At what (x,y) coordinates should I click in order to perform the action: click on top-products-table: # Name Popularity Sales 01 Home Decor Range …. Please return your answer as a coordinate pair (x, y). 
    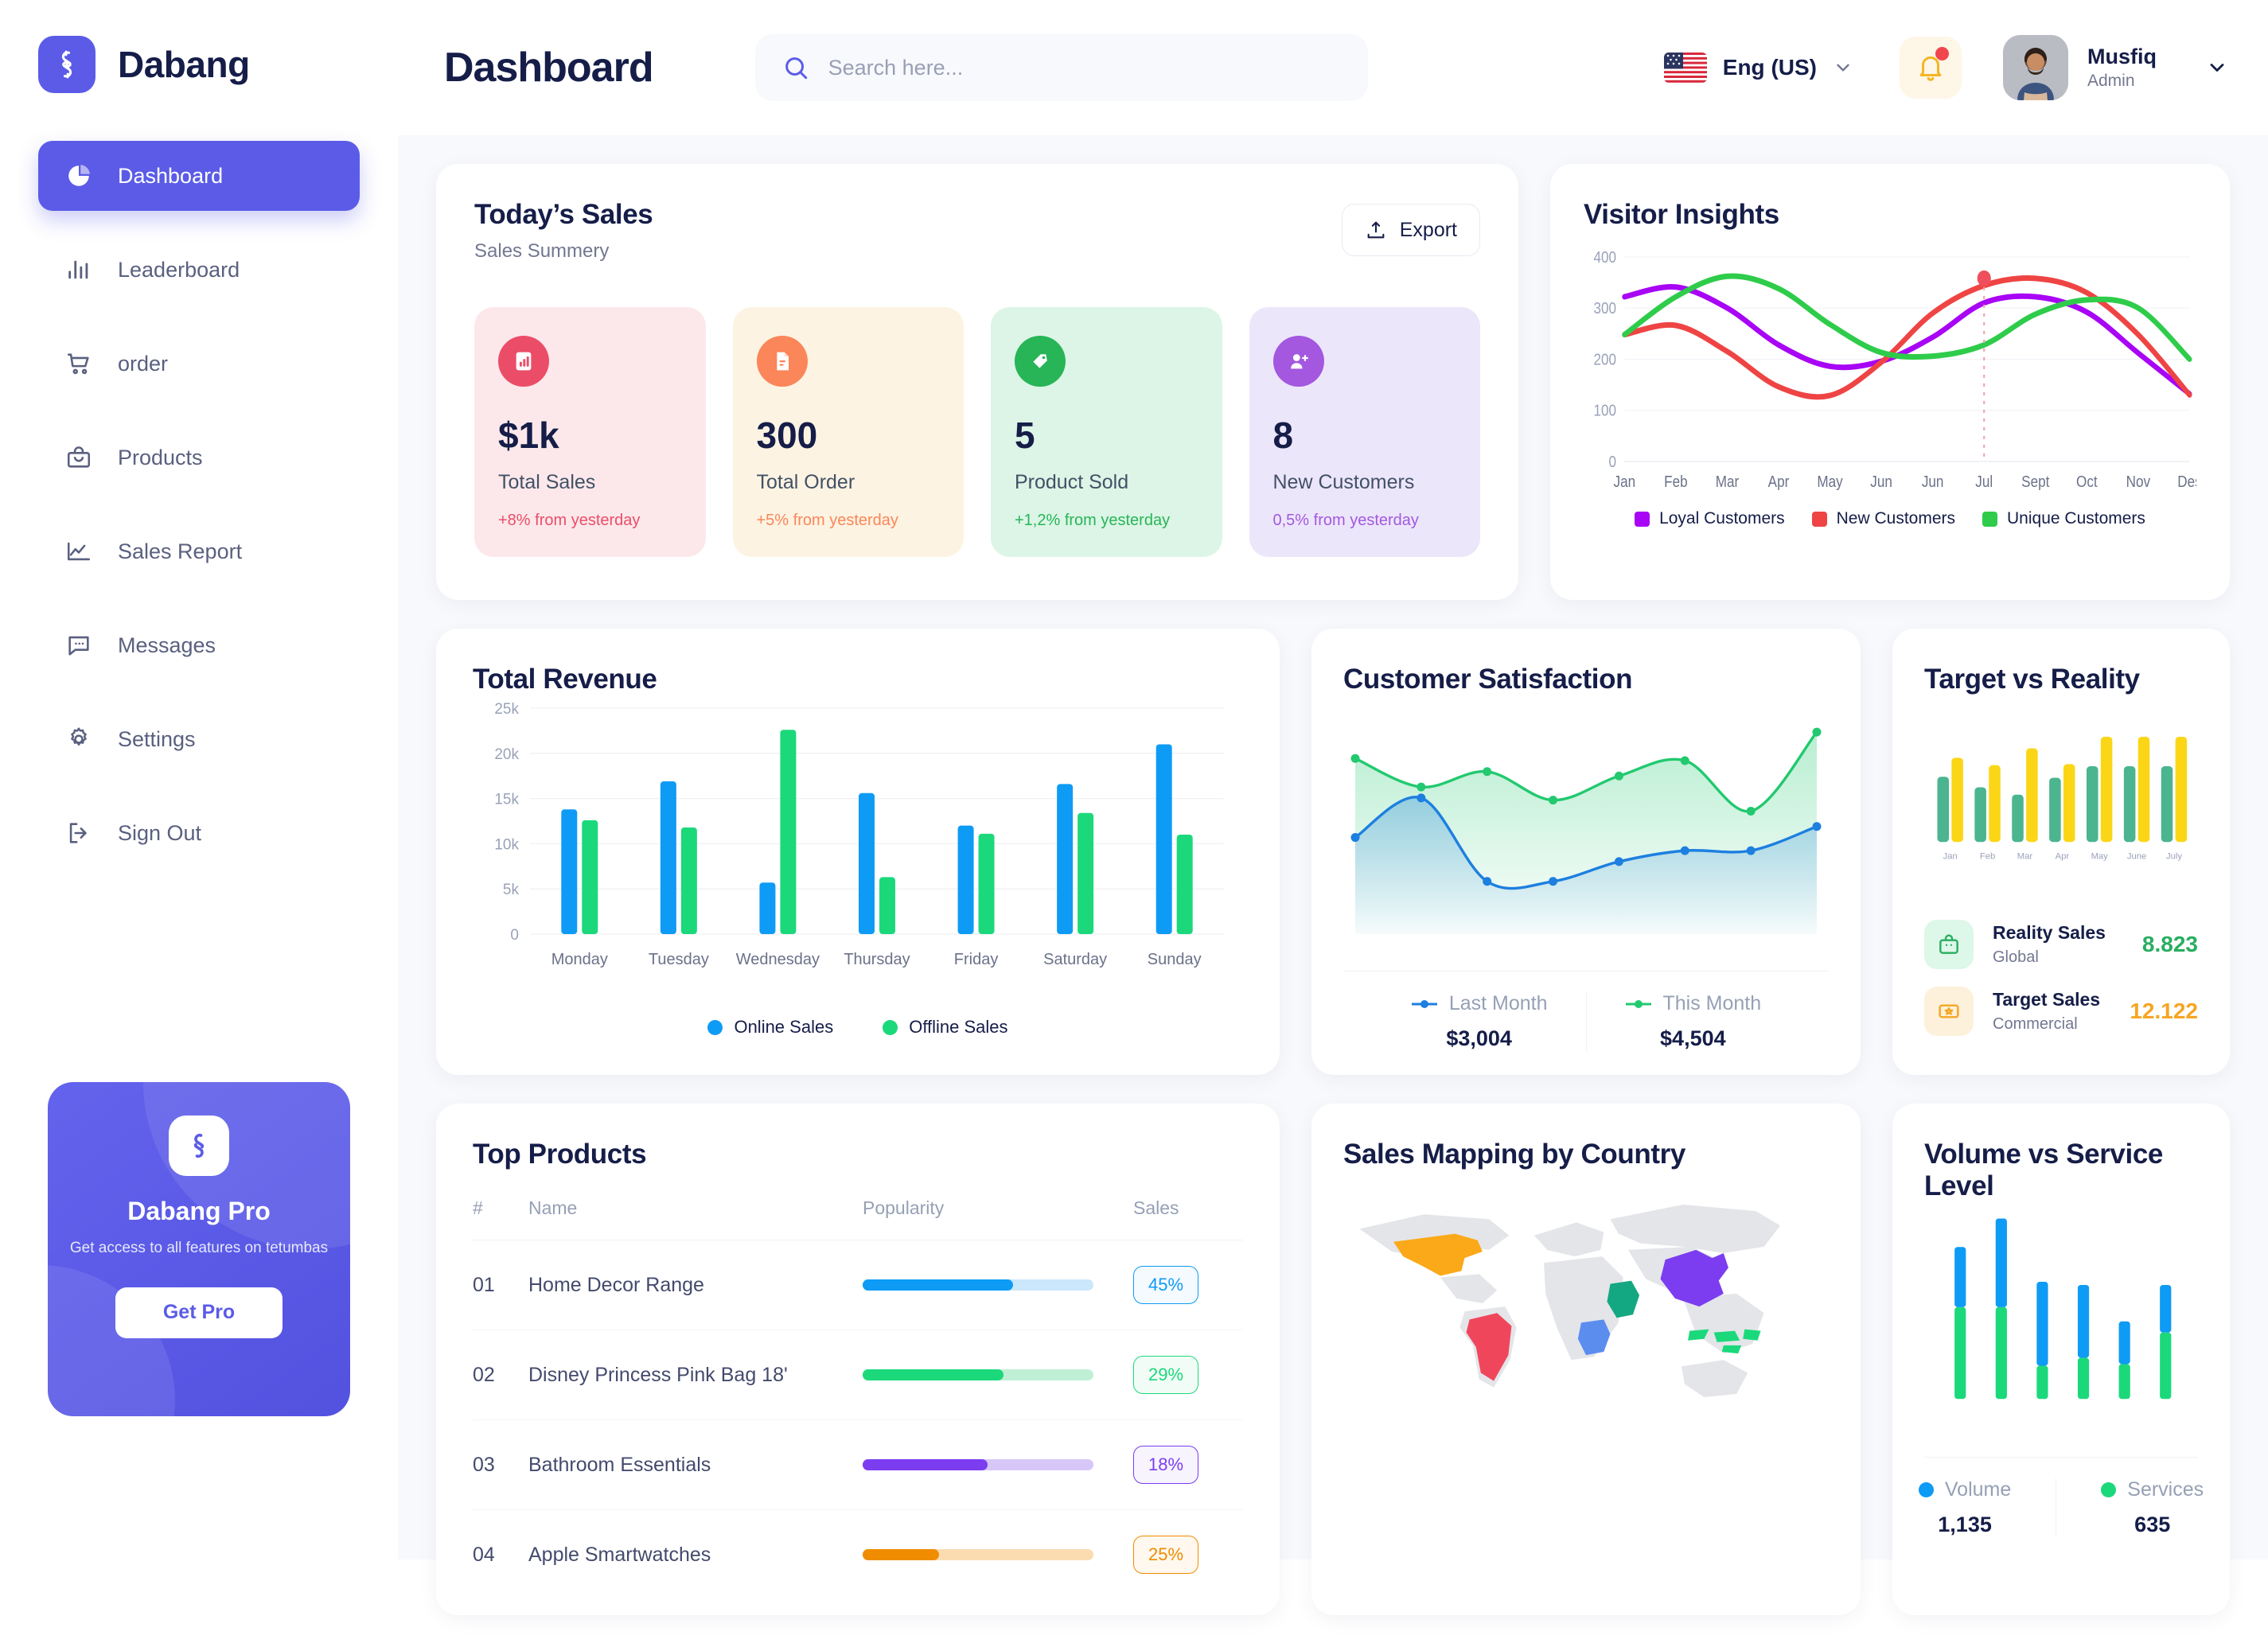
    Looking at the image, I should click on (858, 1398).